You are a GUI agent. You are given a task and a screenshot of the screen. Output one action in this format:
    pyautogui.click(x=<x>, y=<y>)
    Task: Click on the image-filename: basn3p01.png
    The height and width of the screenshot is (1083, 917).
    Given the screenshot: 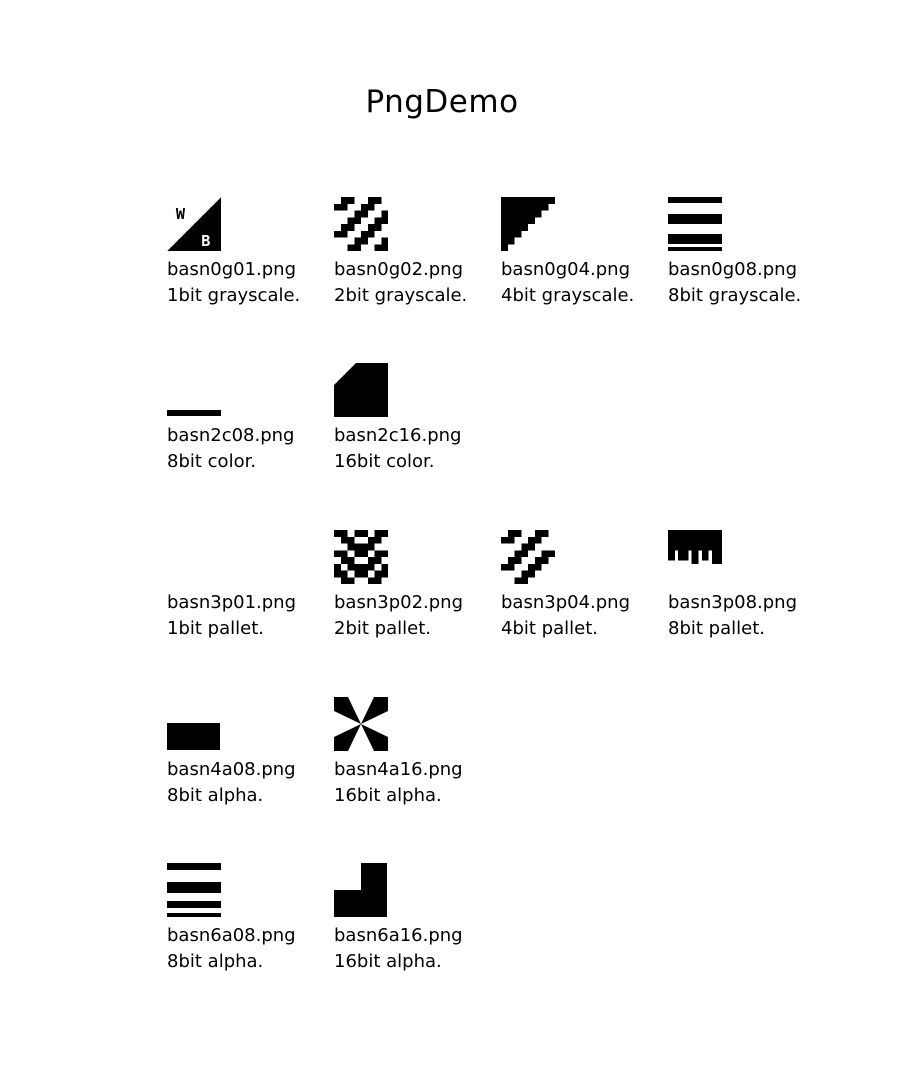 What is the action you would take?
    pyautogui.click(x=232, y=602)
    